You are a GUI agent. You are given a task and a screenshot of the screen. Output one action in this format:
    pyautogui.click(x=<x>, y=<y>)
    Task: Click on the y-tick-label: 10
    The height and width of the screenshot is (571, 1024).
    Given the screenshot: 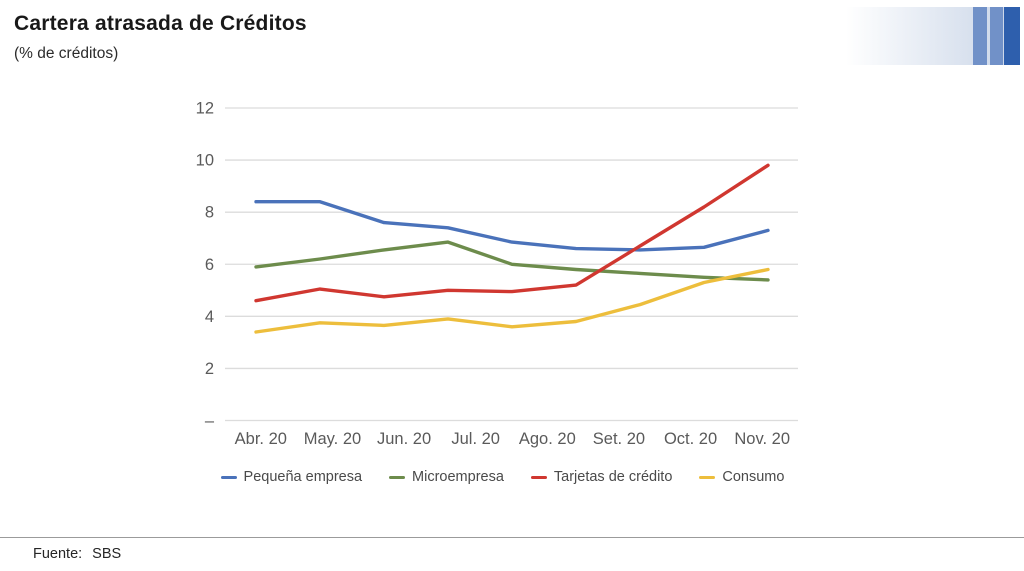 What is the action you would take?
    pyautogui.click(x=205, y=161)
    